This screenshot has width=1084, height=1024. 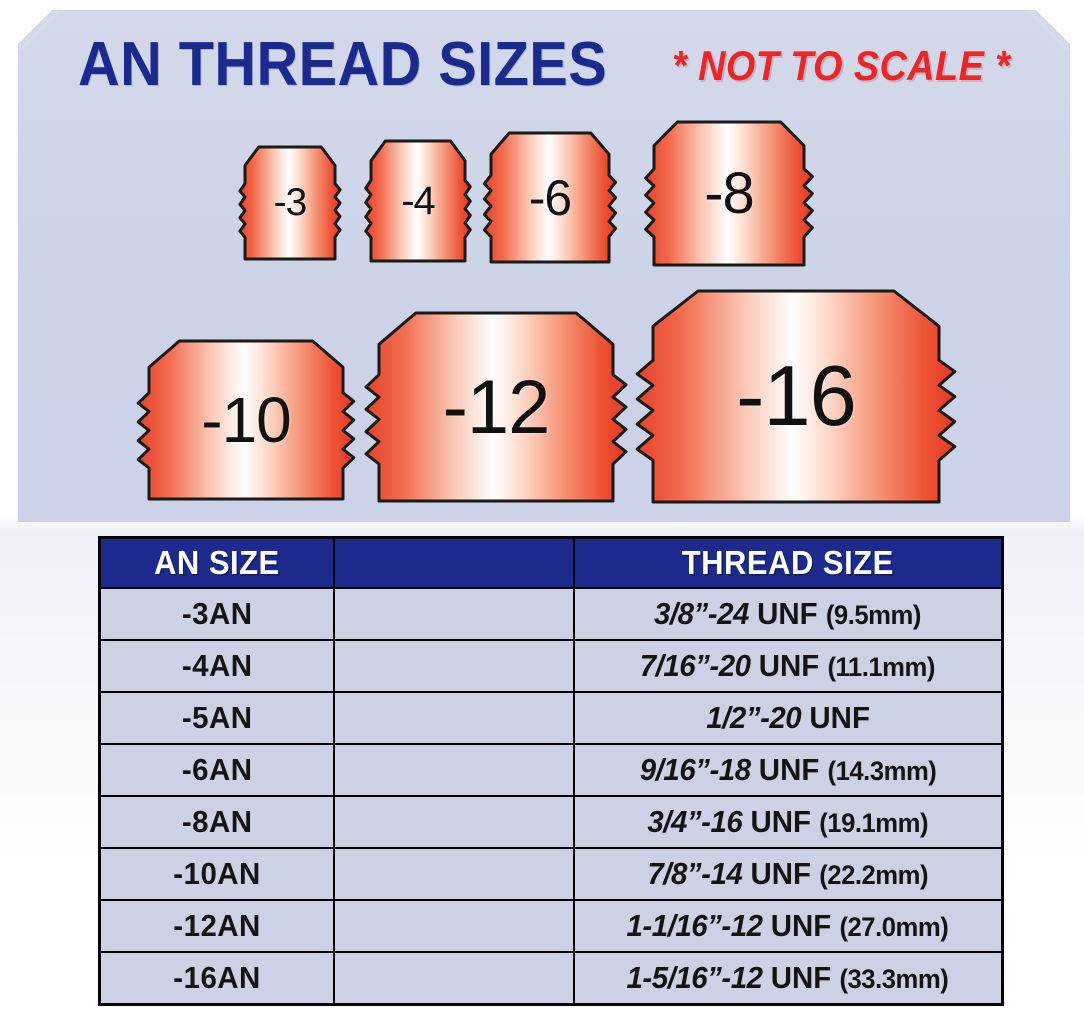 I want to click on title-row: AN THREAD SIZES * NOT TO SCALE *, so click(x=542, y=66).